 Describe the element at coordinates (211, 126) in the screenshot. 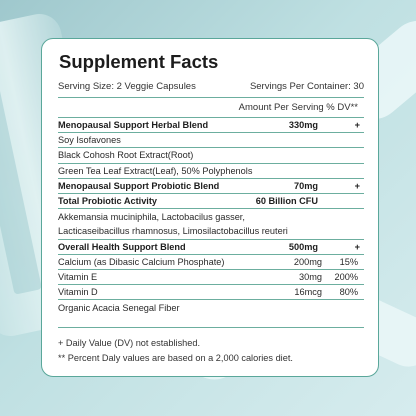

I see `blend-row: Menopausal Support Herbal Blend 330mg +` at that location.